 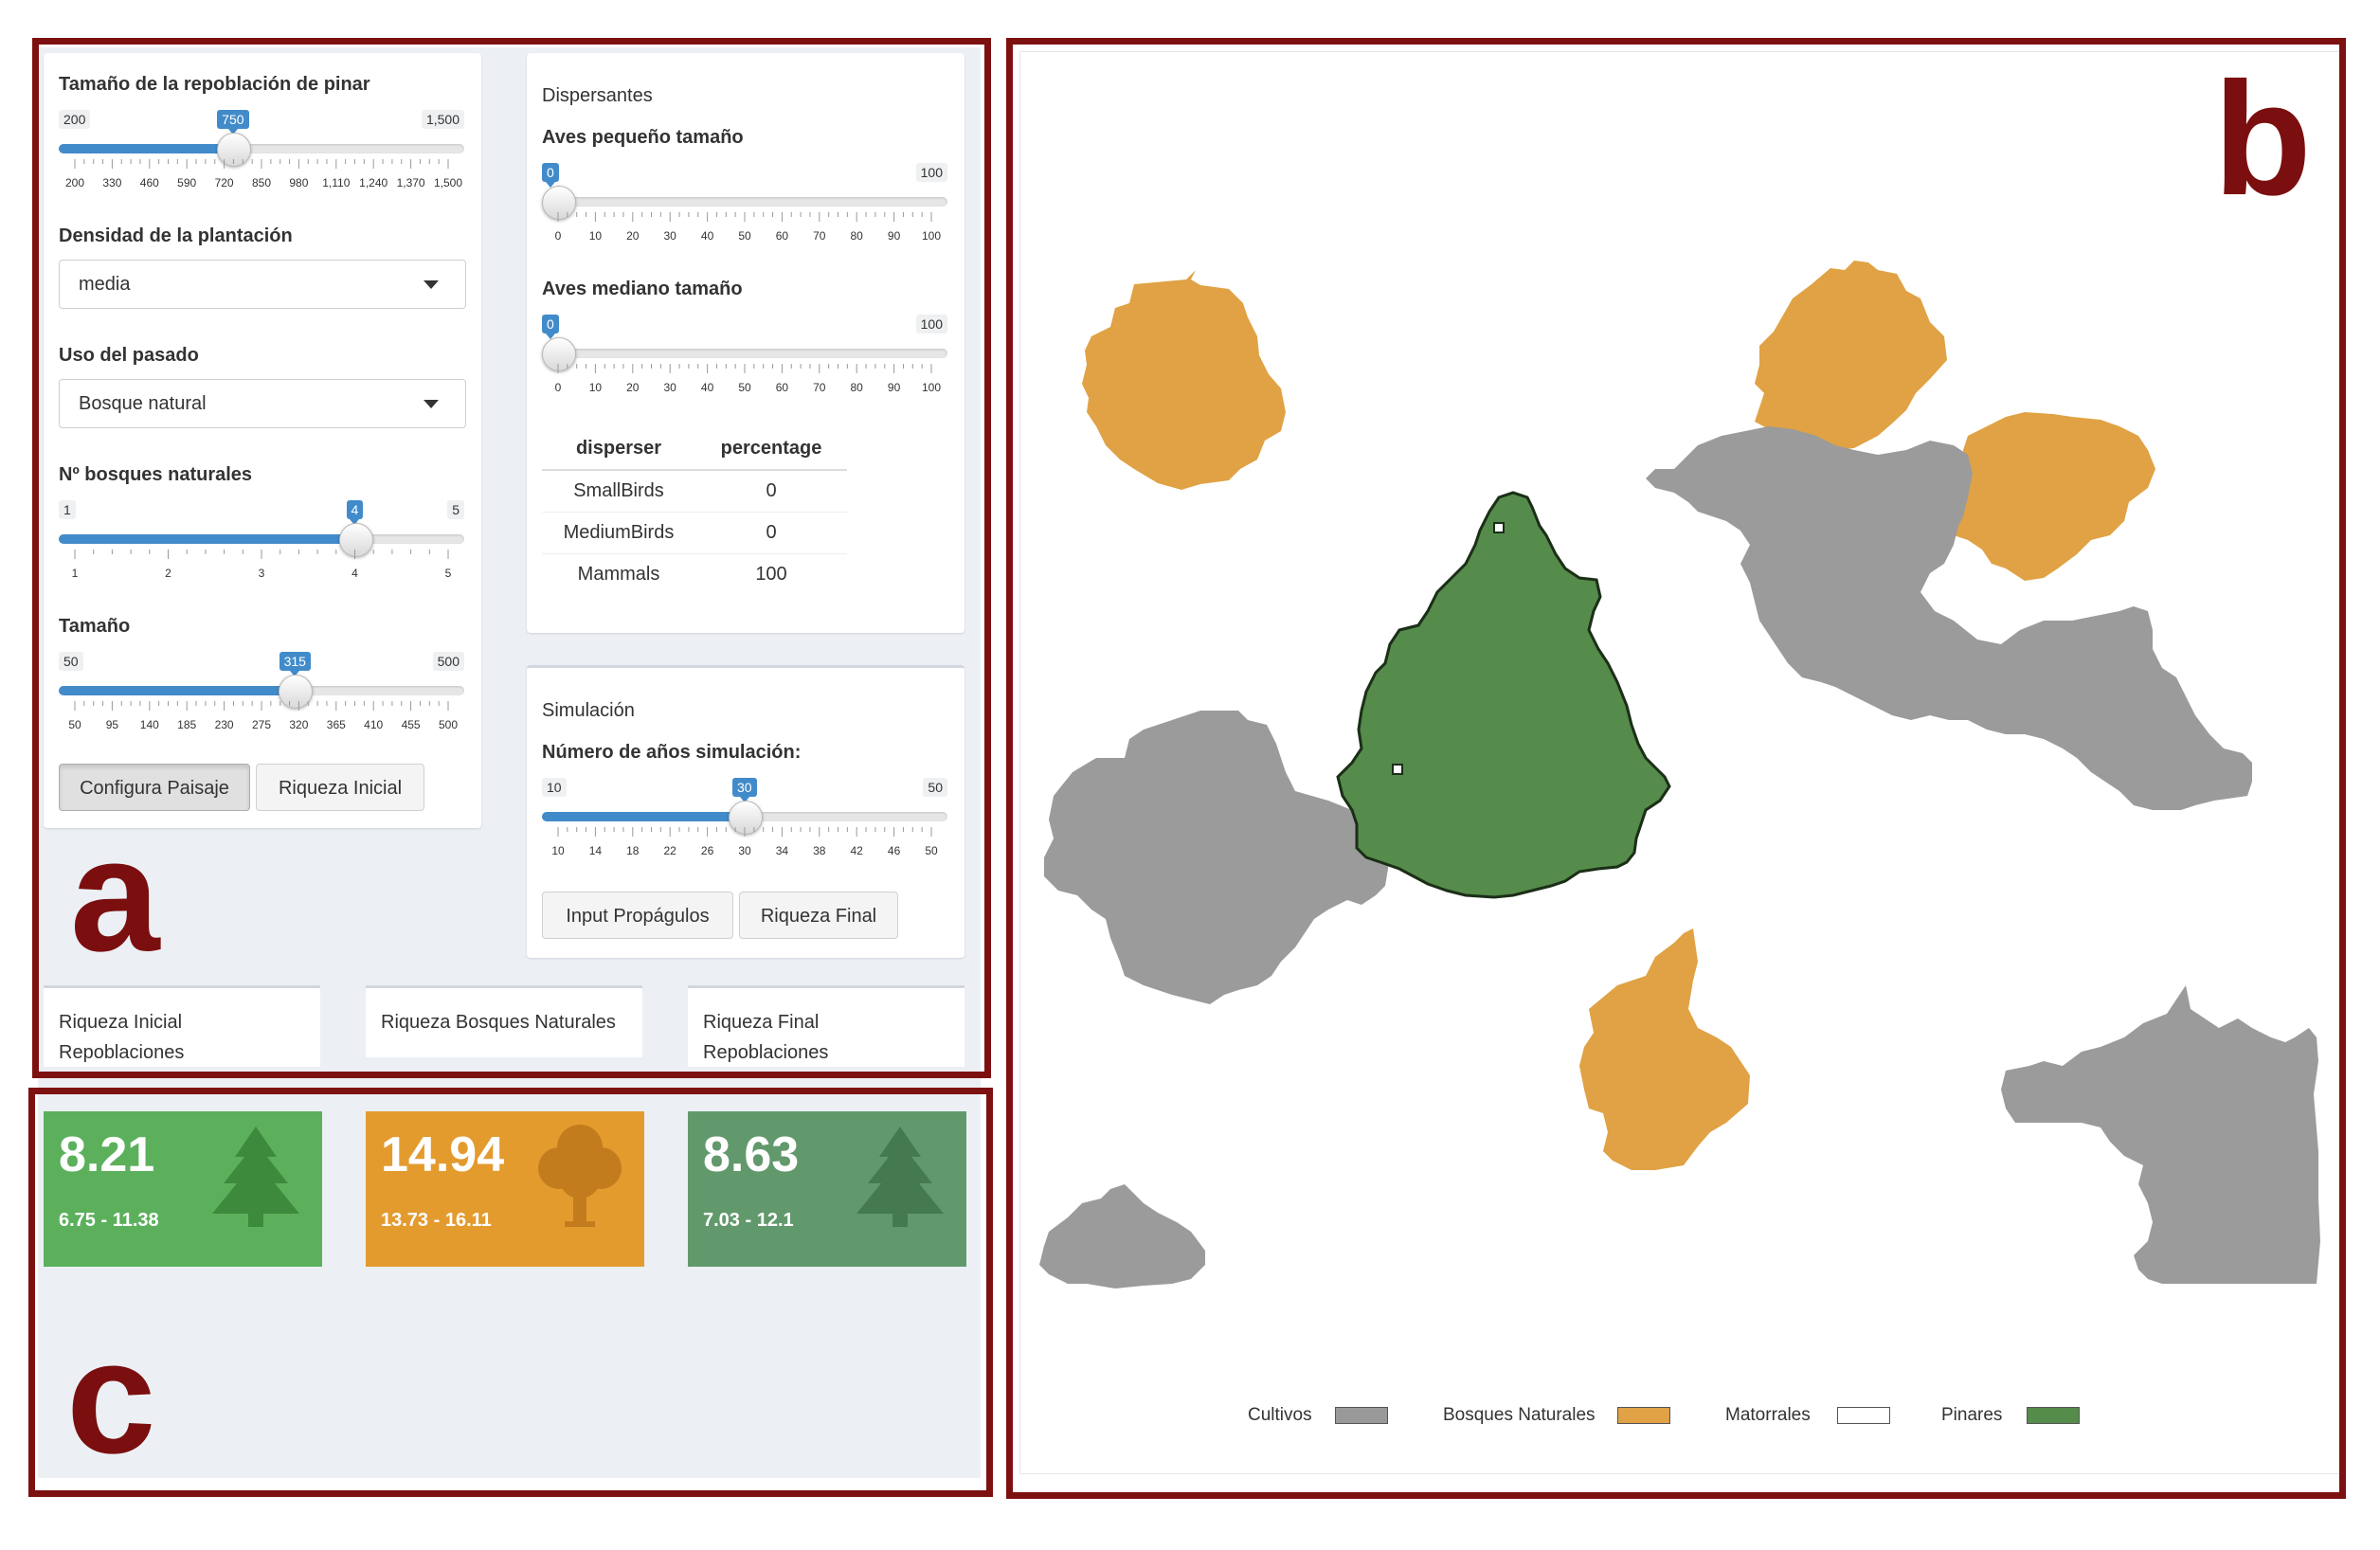 I want to click on years-slider: 30 10 14 18 22 26 30 34 38 42 46 50, so click(x=744, y=830).